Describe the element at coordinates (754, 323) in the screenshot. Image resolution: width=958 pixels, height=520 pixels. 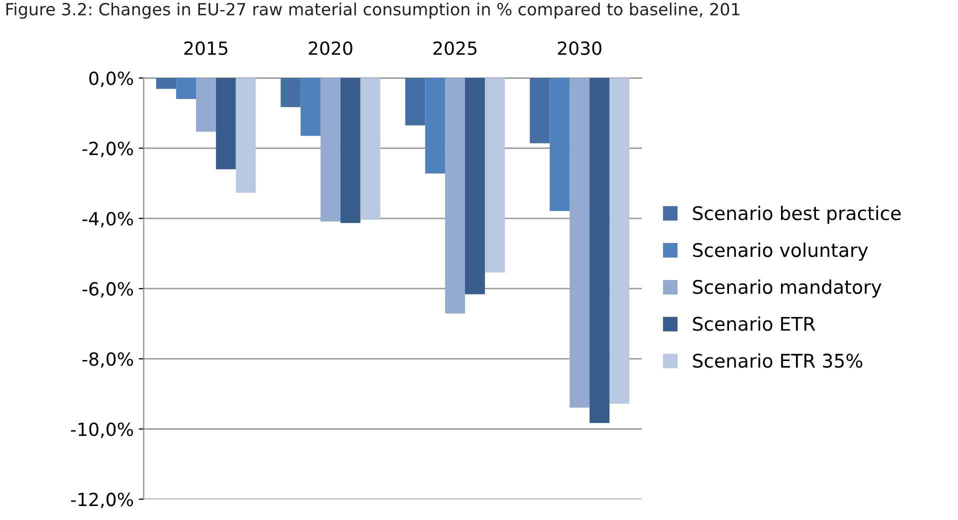
I see `legend-label: Scenario ETR` at that location.